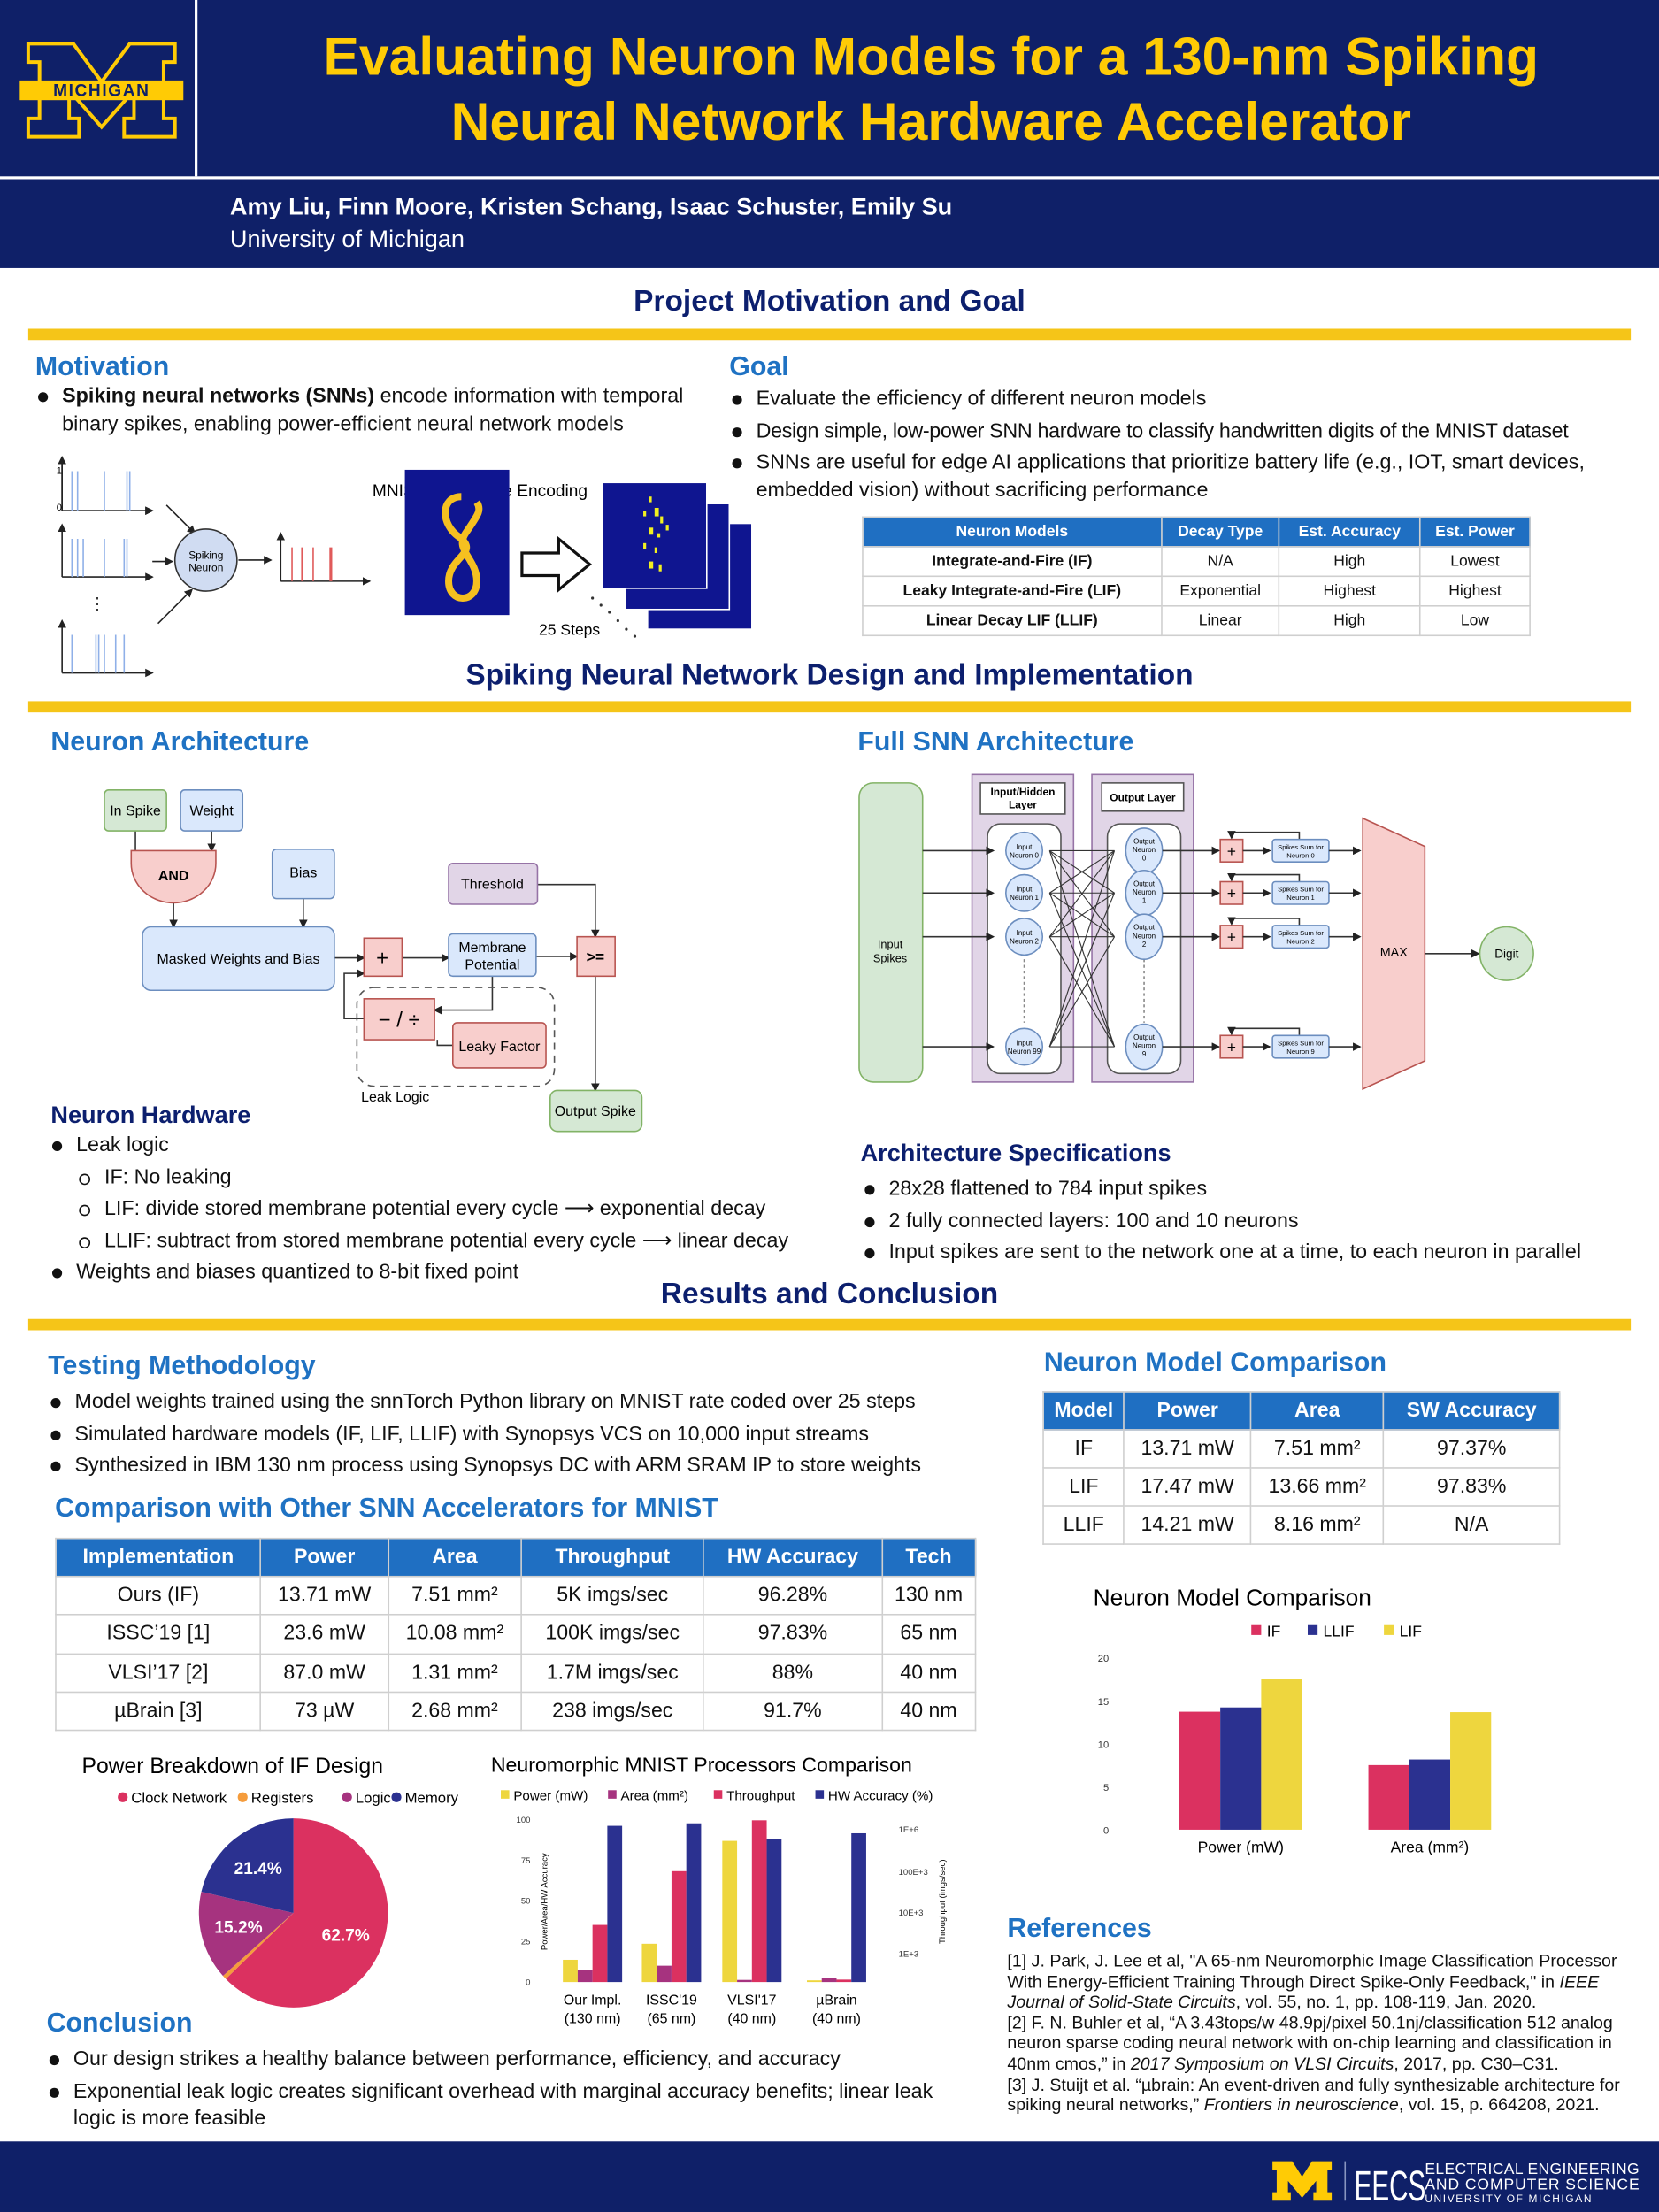  What do you see at coordinates (197, 88) in the screenshot?
I see `header-divider` at bounding box center [197, 88].